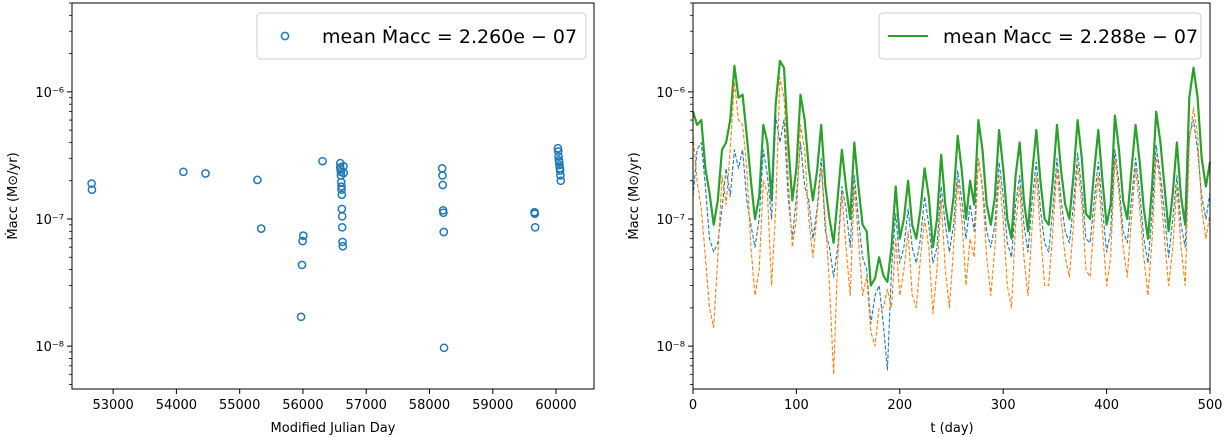 The image size is (1230, 437). What do you see at coordinates (366, 405) in the screenshot?
I see `left-x-tick-label: 57000` at bounding box center [366, 405].